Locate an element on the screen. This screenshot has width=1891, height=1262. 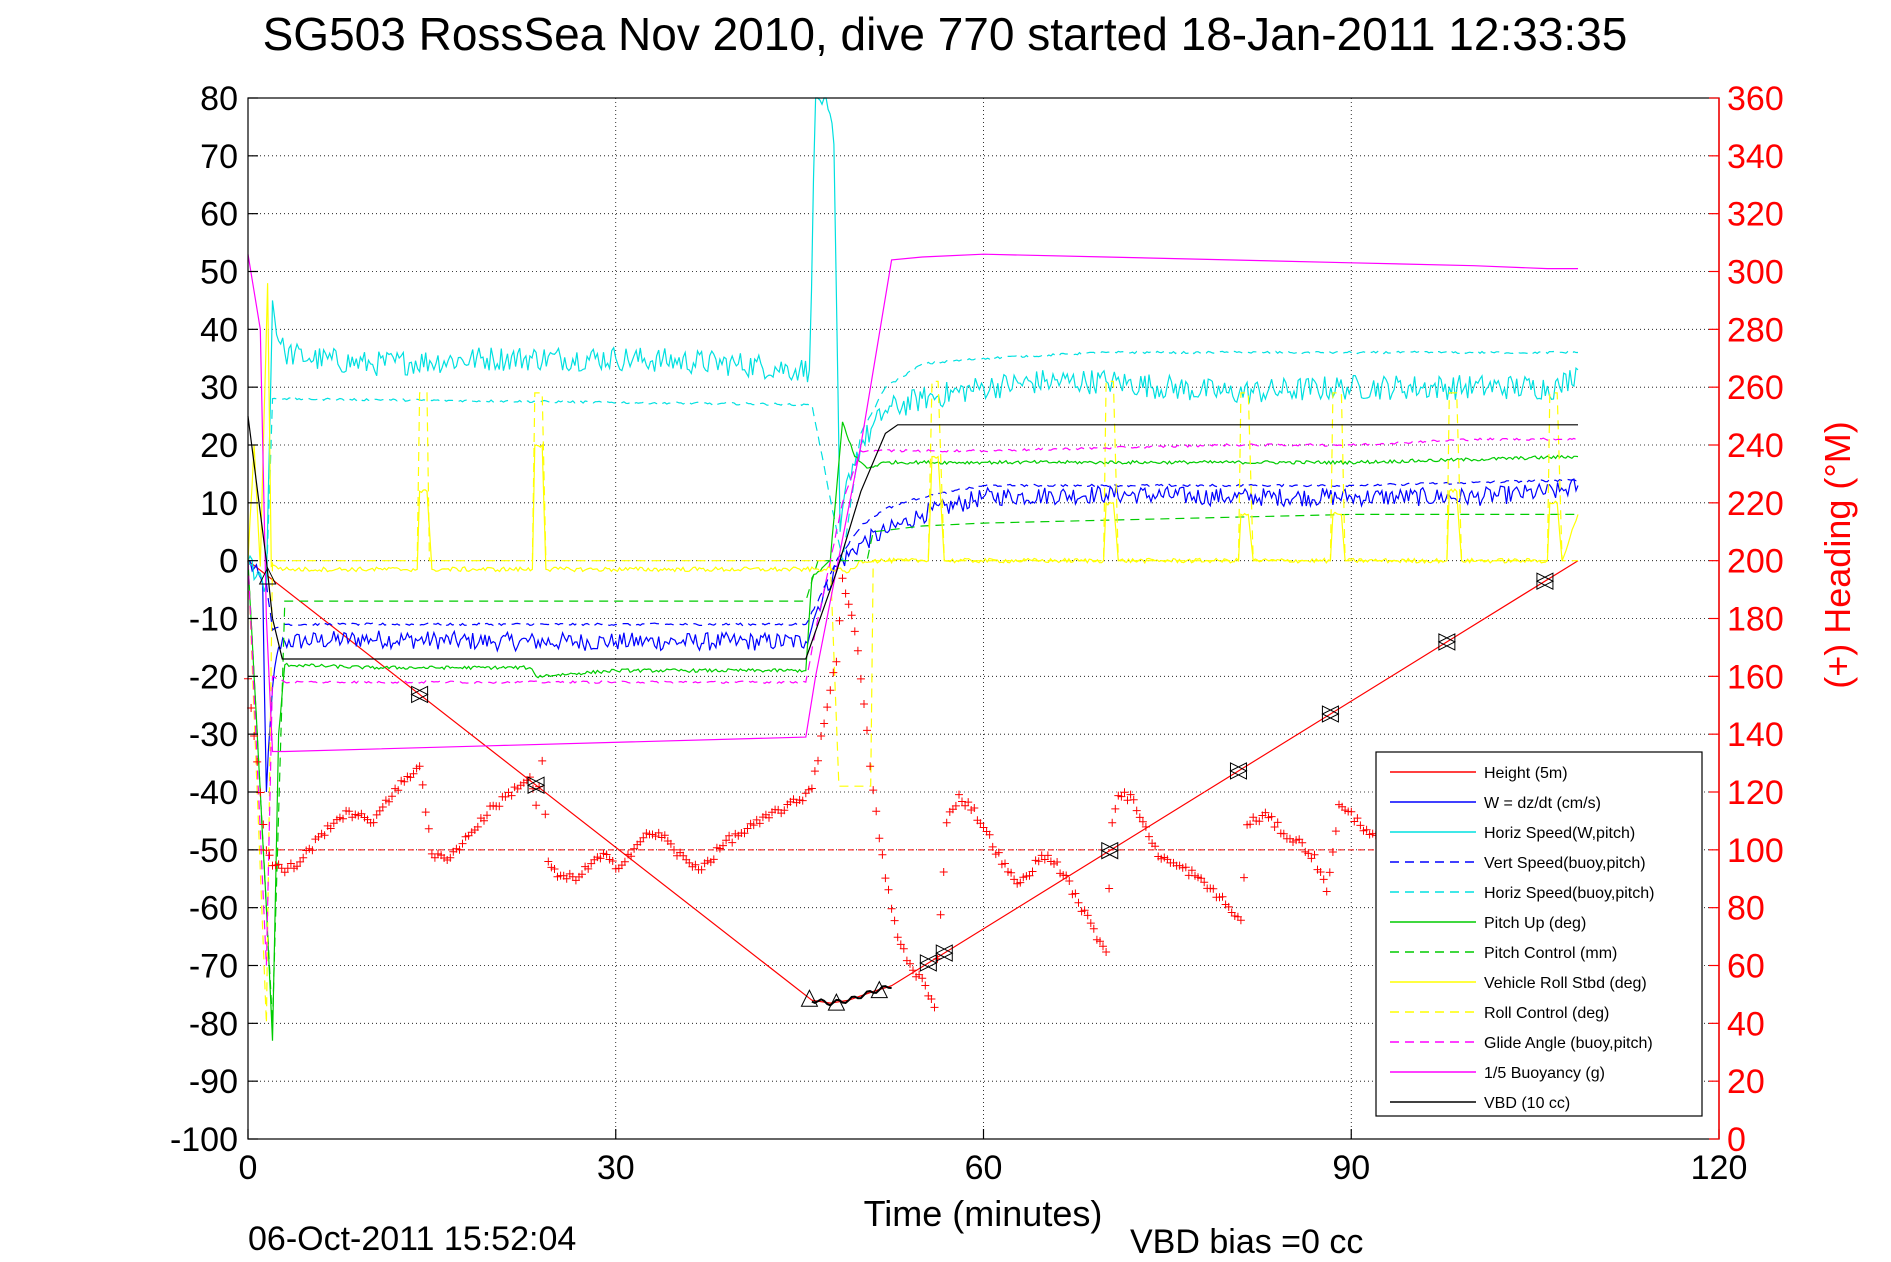
y-left-tick-label: -100 is located at coordinates (204, 1140).